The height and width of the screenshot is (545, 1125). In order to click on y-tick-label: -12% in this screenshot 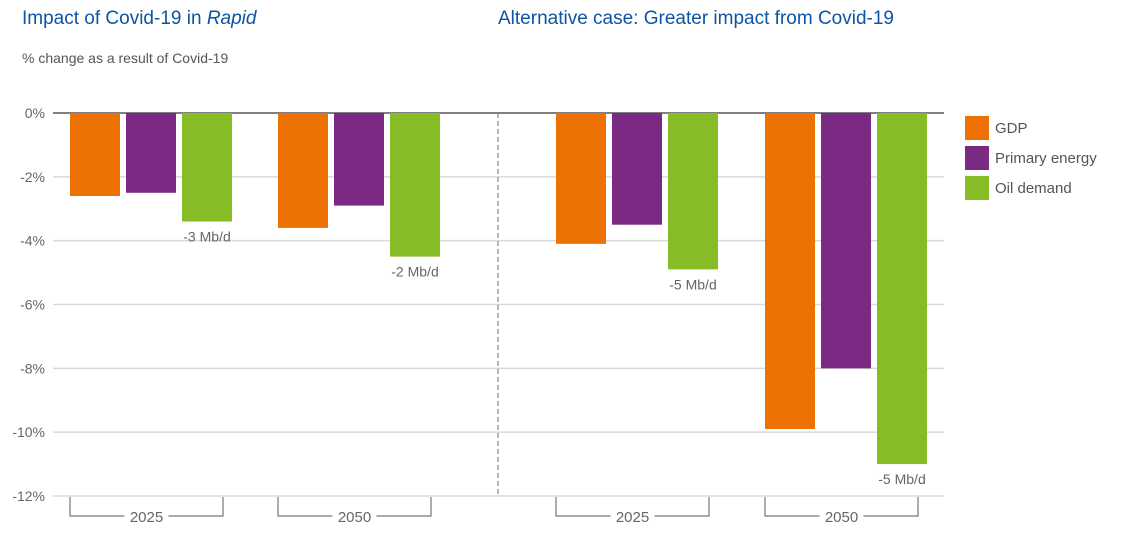, I will do `click(28, 496)`.